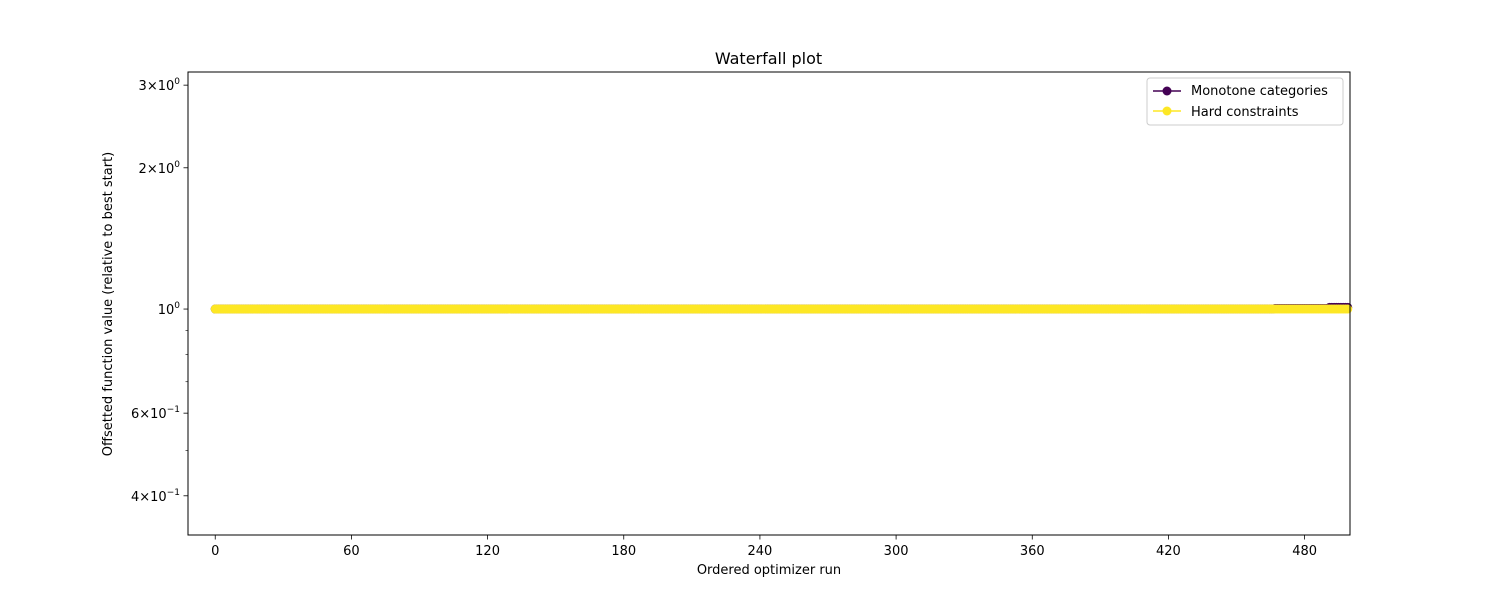  I want to click on y-tick-label: 2×100, so click(160, 168).